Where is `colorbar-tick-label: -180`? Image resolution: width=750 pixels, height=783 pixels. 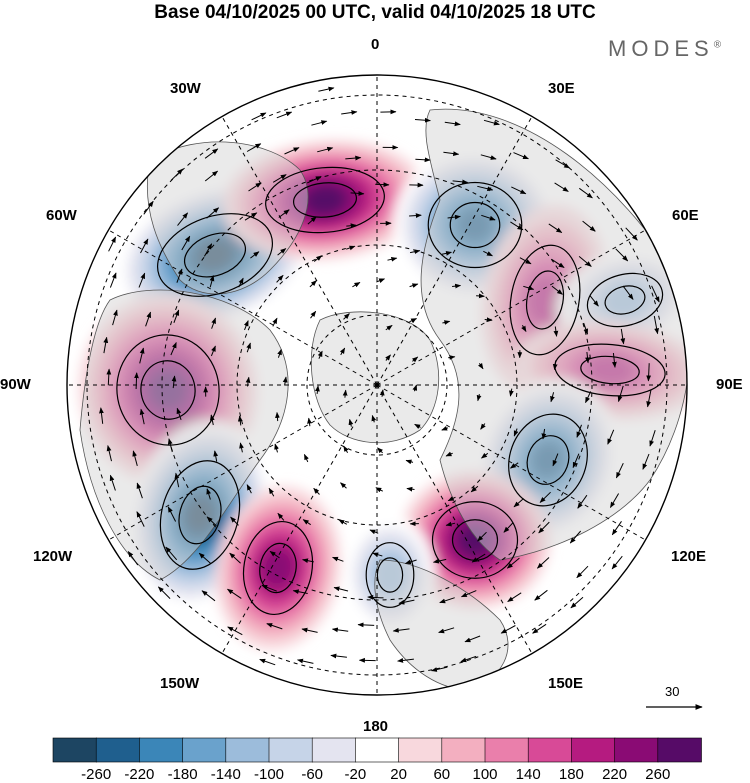 colorbar-tick-label: -180 is located at coordinates (182, 774).